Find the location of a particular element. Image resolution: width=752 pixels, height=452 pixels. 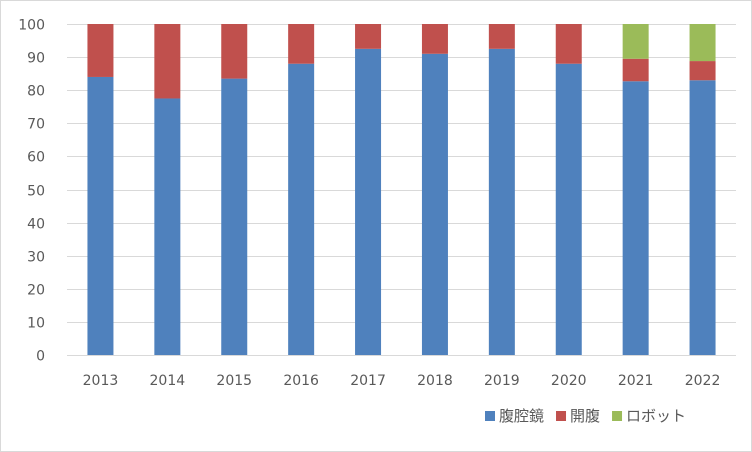

x-tick-label: 2019 is located at coordinates (502, 381).